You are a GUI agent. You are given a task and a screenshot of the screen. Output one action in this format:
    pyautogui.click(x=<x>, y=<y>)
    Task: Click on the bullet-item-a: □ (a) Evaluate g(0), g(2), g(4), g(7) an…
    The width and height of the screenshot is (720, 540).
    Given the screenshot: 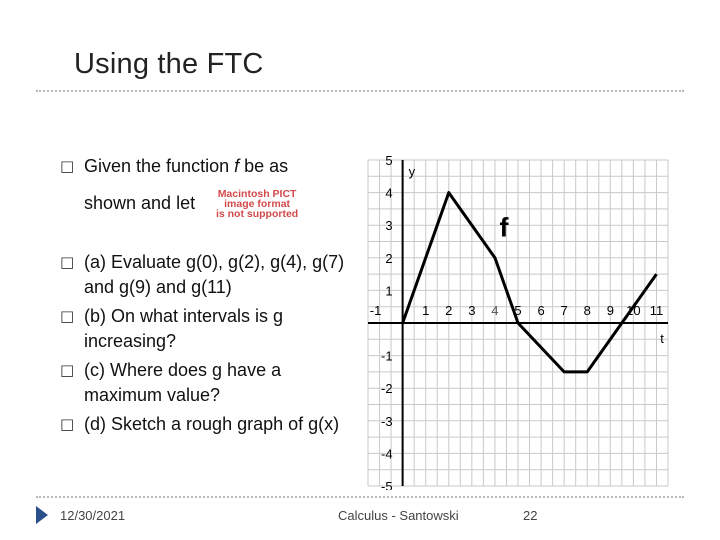 What is the action you would take?
    pyautogui.click(x=202, y=275)
    